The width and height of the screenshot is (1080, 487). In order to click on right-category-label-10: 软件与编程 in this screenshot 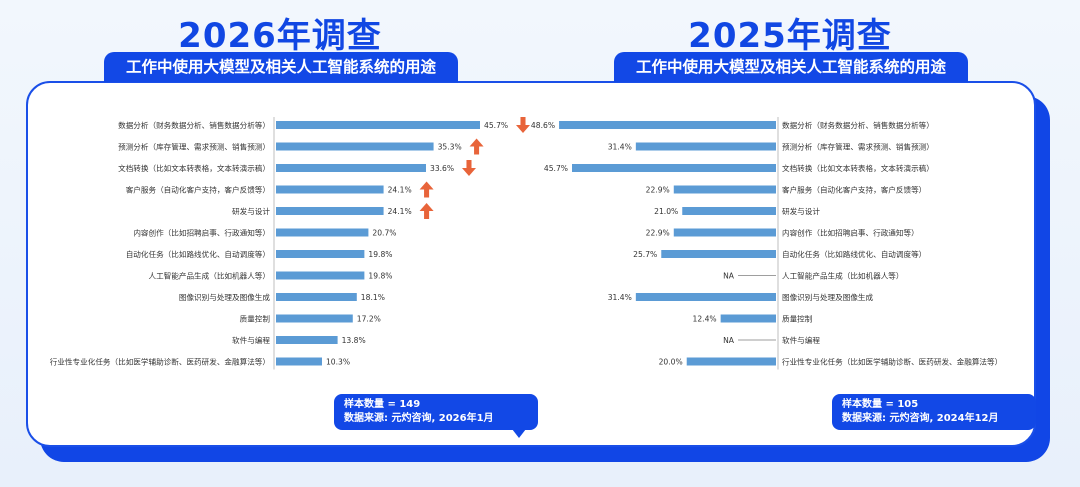, I will do `click(801, 340)`.